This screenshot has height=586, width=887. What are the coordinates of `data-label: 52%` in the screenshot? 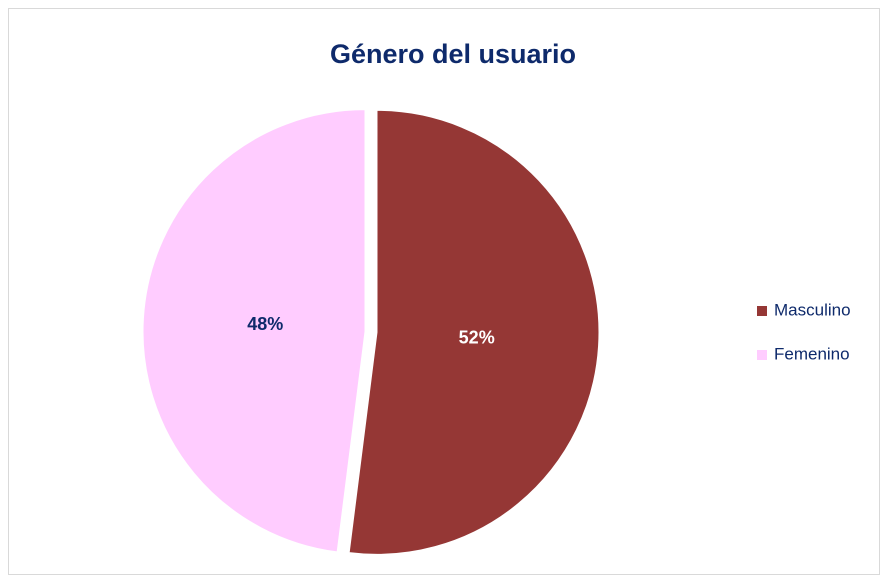 It's located at (477, 337).